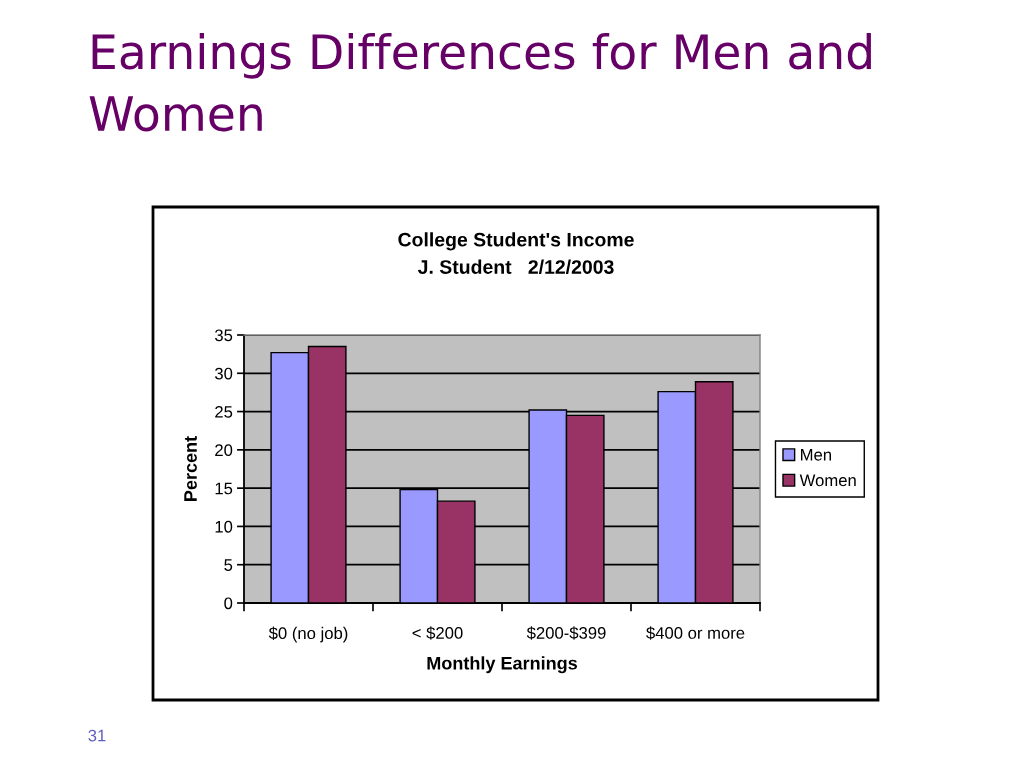 The width and height of the screenshot is (1024, 768). I want to click on y-tick-label: 20, so click(224, 450).